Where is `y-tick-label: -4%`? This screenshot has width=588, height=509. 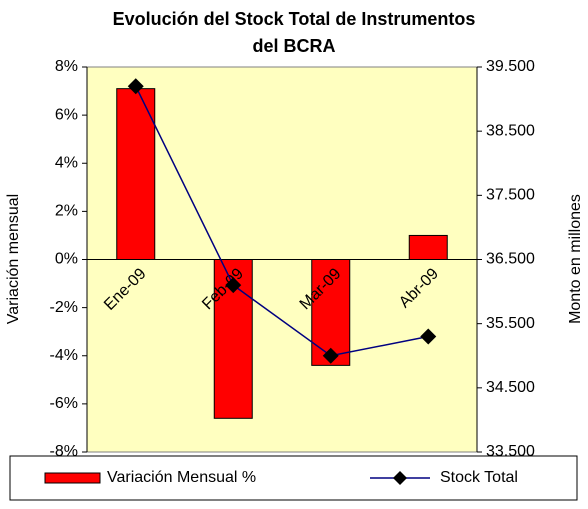
y-tick-label: -4% is located at coordinates (64, 355).